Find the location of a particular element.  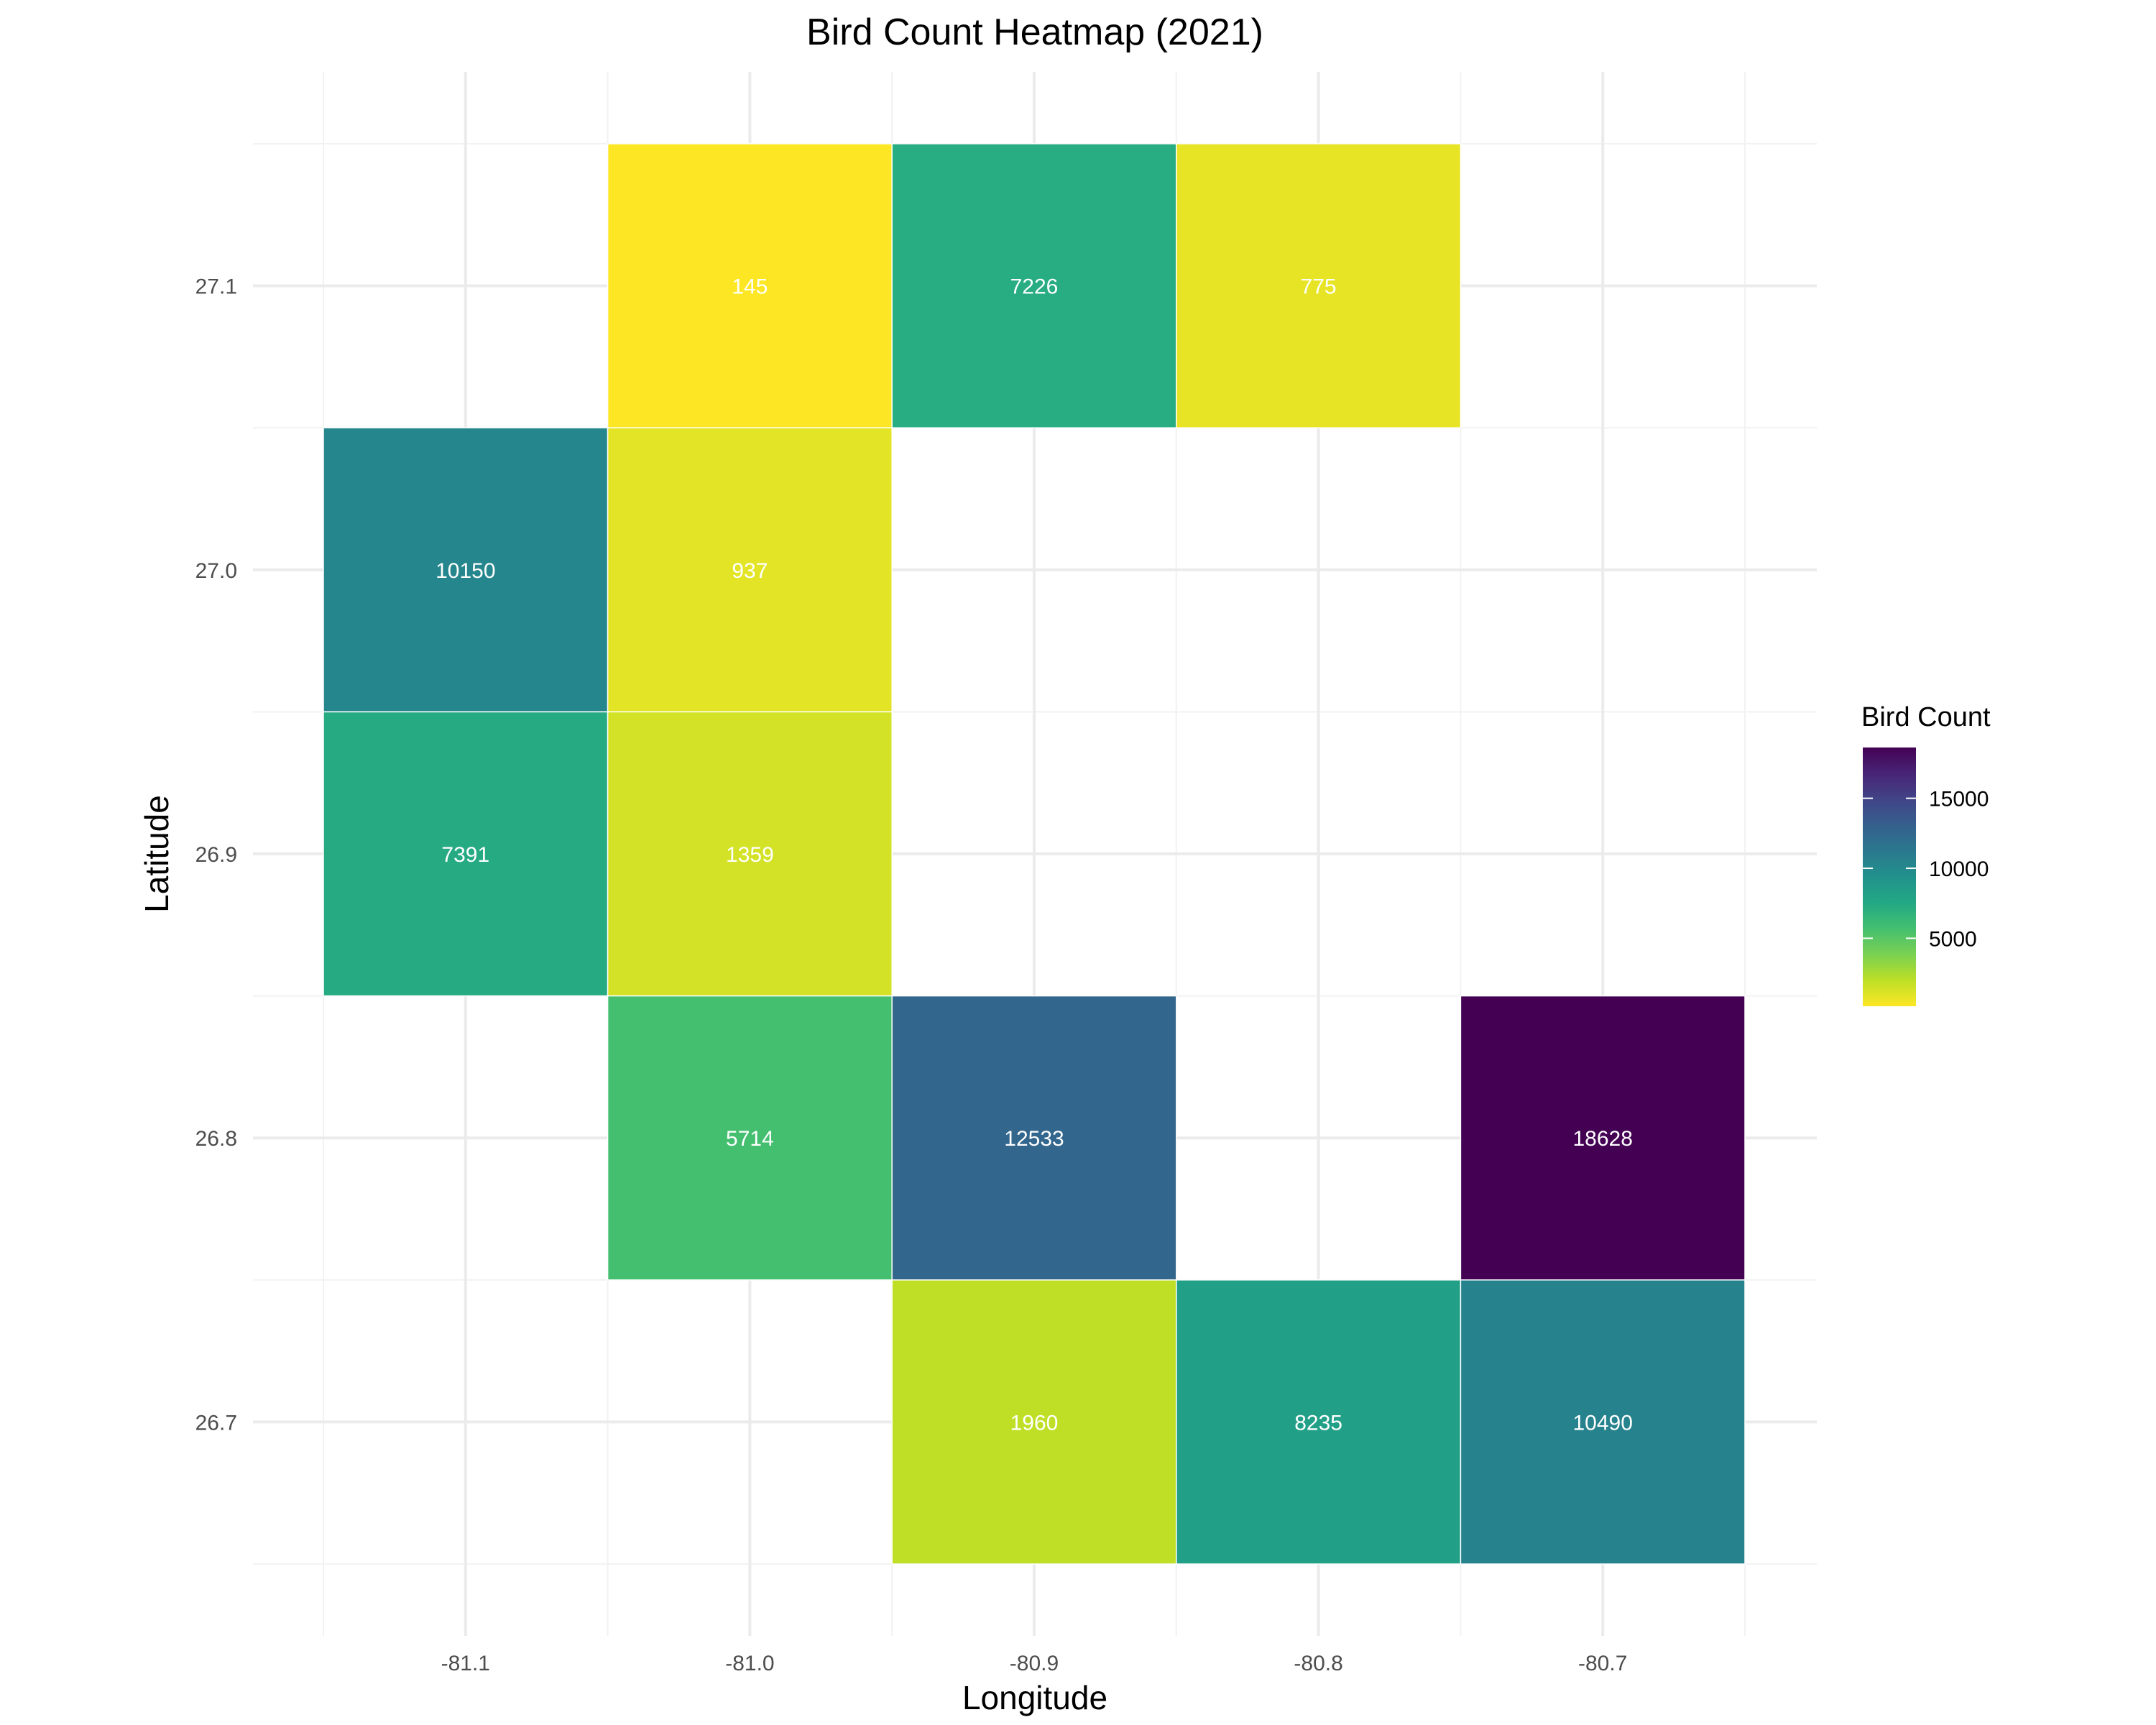

y-tick-label: 26.9 is located at coordinates (216, 855).